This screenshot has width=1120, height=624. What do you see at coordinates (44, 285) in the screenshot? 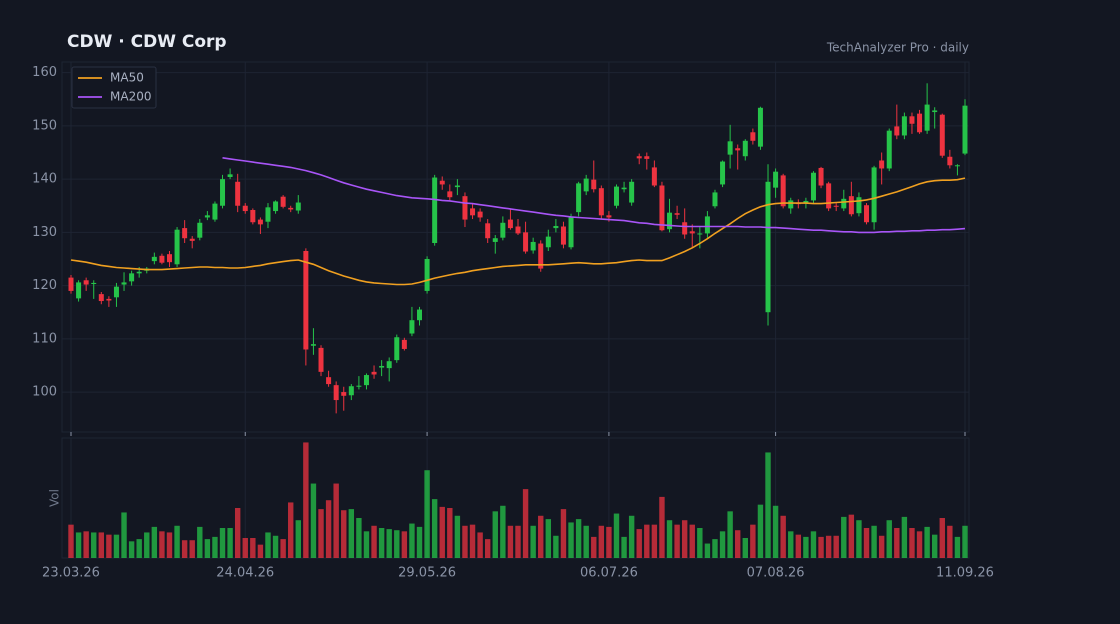
I see `y-tick-label: 120` at bounding box center [44, 285].